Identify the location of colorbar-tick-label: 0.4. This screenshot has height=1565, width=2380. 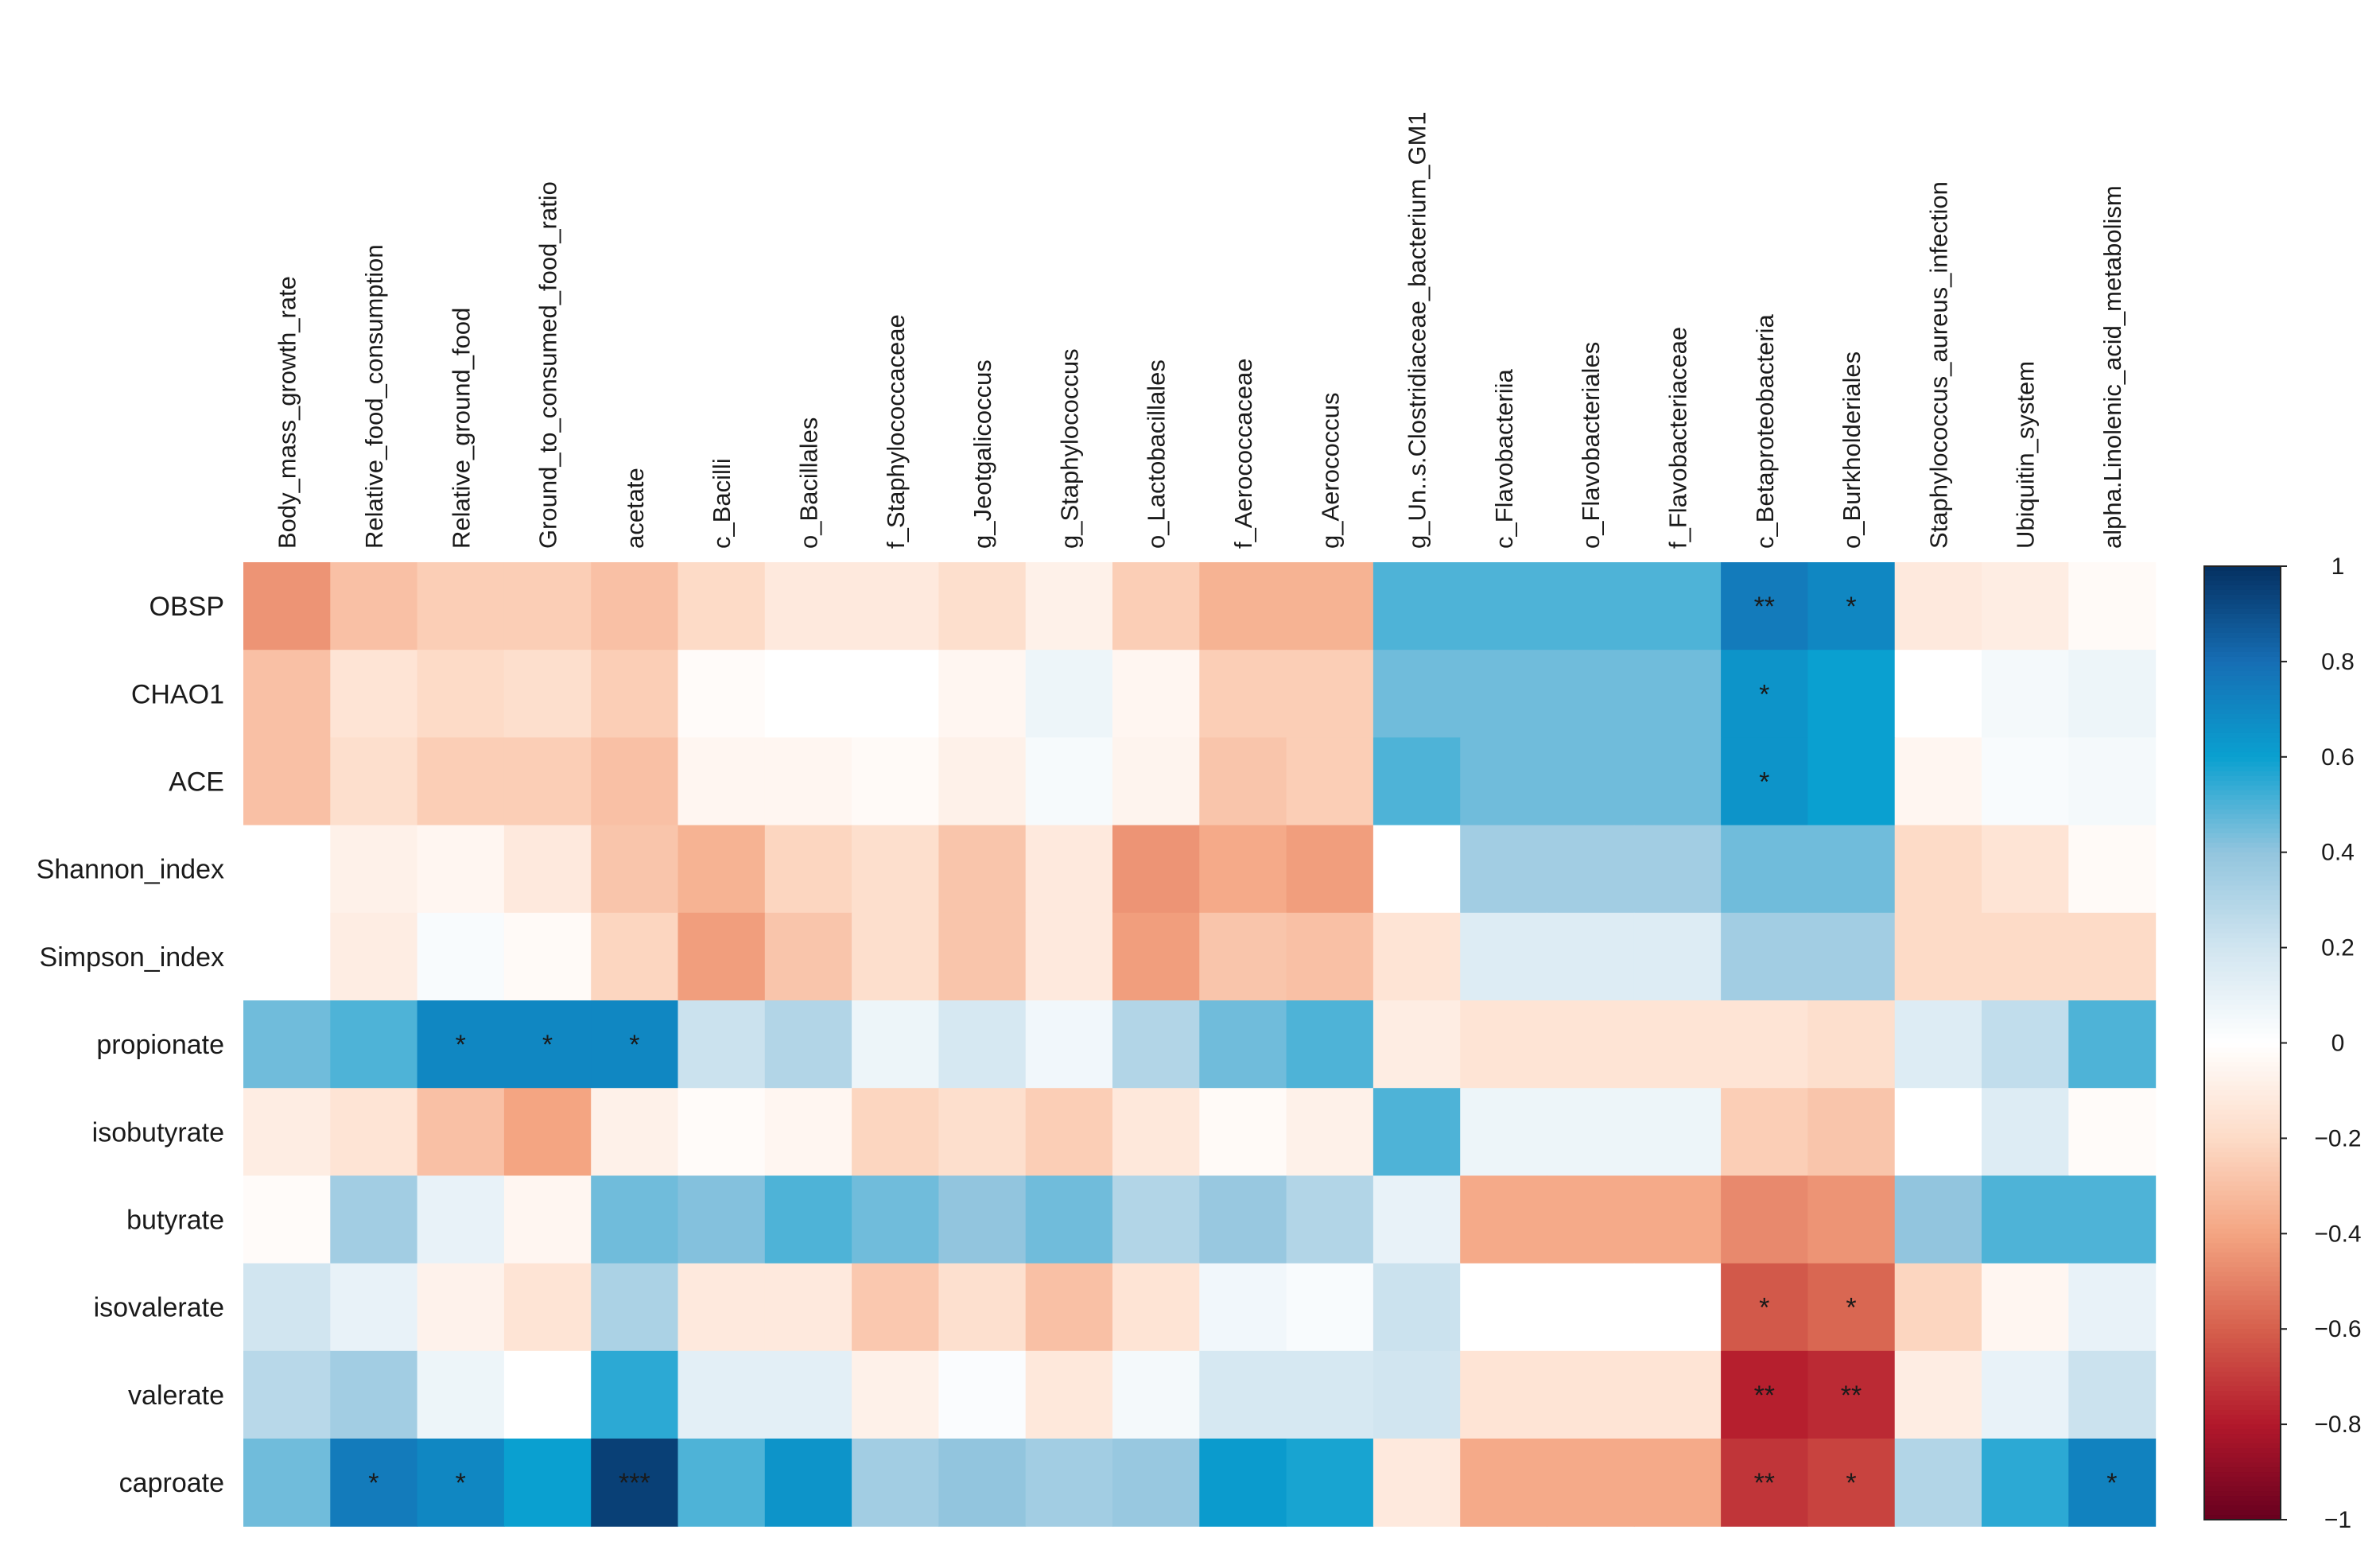
(2338, 853).